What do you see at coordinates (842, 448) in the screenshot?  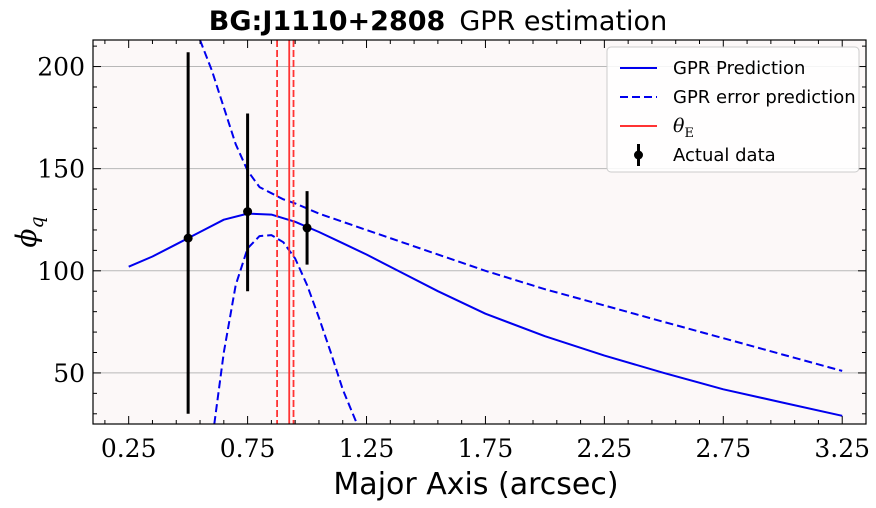 I see `x-tick-label: 3.25` at bounding box center [842, 448].